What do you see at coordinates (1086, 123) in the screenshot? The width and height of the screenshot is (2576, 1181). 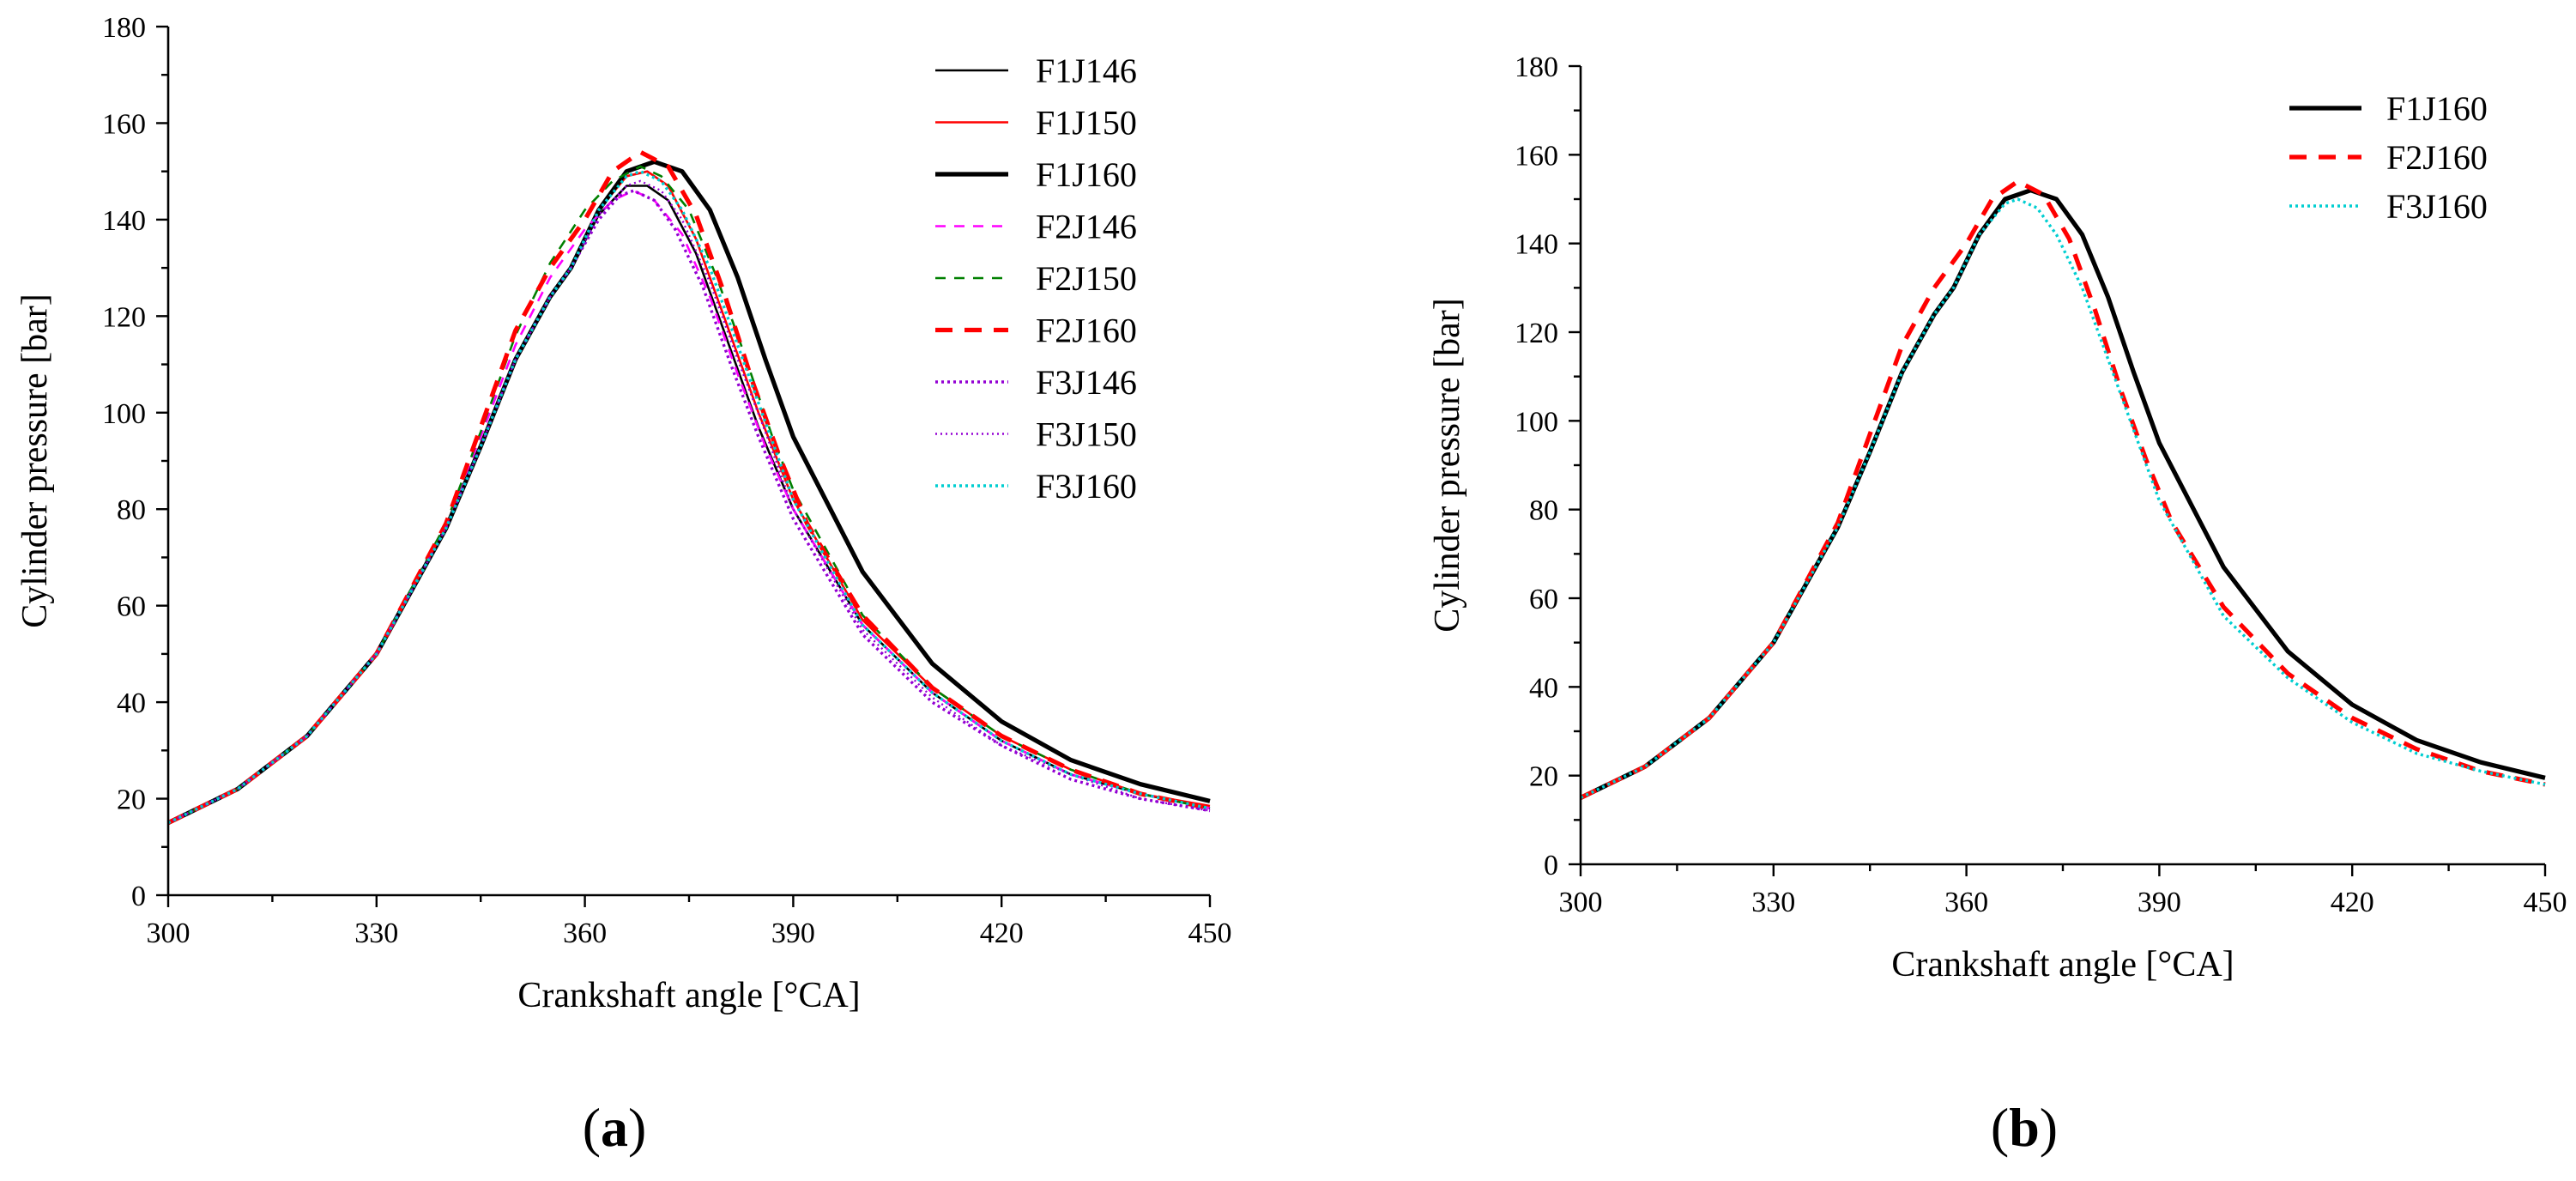 I see `legend-label-f1j150: F1J150` at bounding box center [1086, 123].